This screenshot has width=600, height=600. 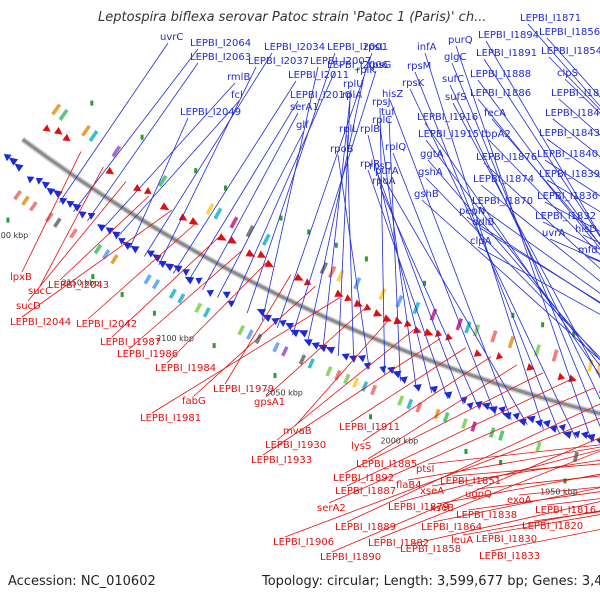 I want to click on forward-gene-label: LEPBI_I2006, so click(x=357, y=65).